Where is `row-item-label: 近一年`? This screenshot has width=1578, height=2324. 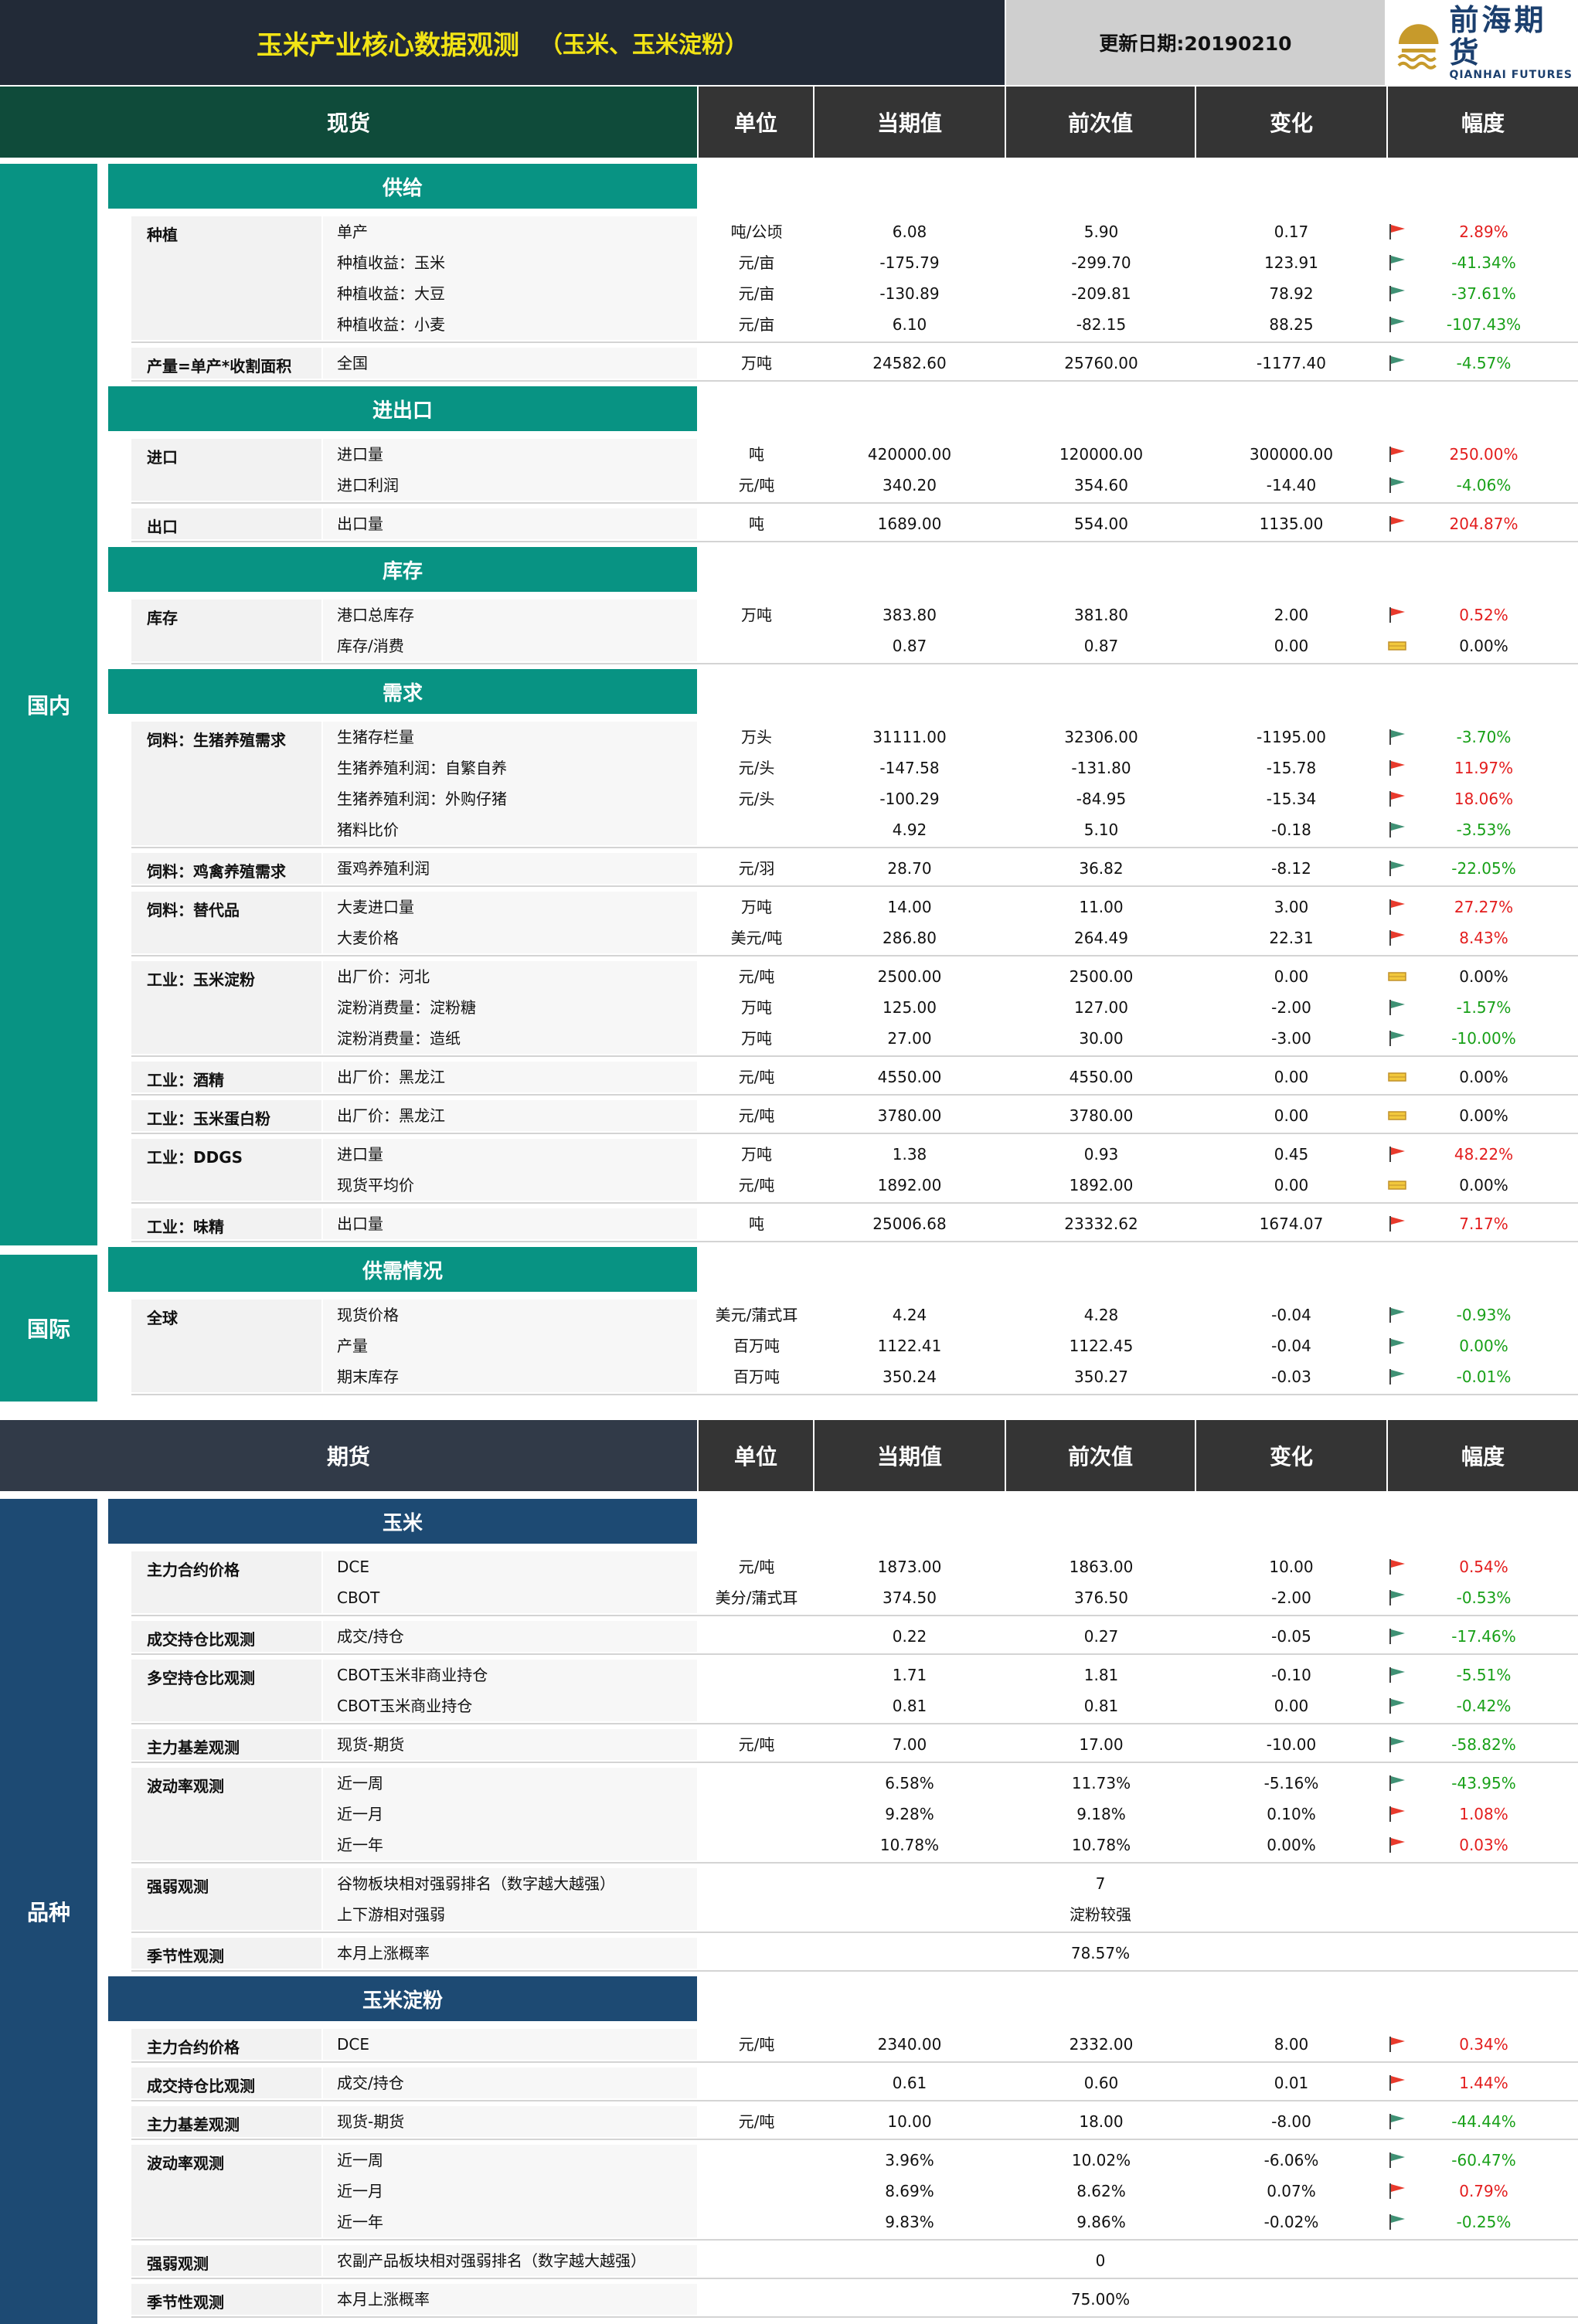
row-item-label: 近一年 is located at coordinates (360, 1845).